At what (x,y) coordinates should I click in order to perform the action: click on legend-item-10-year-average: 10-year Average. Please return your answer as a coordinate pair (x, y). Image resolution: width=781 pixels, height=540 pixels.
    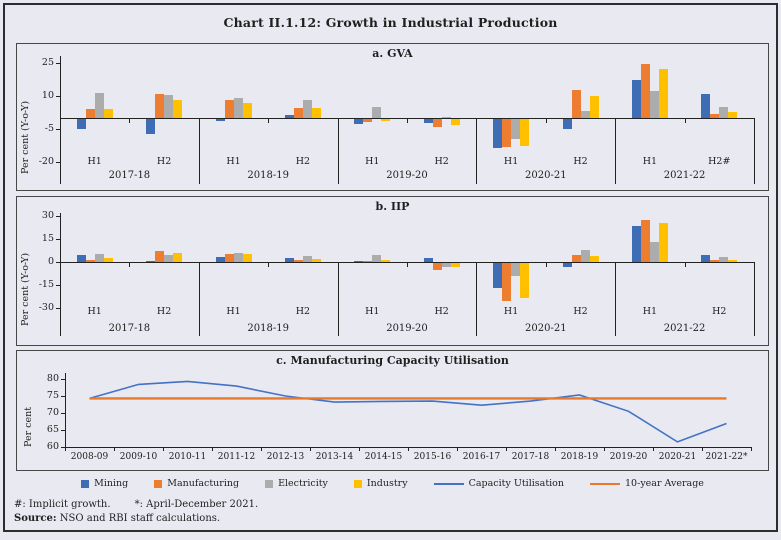
    Looking at the image, I should click on (647, 483).